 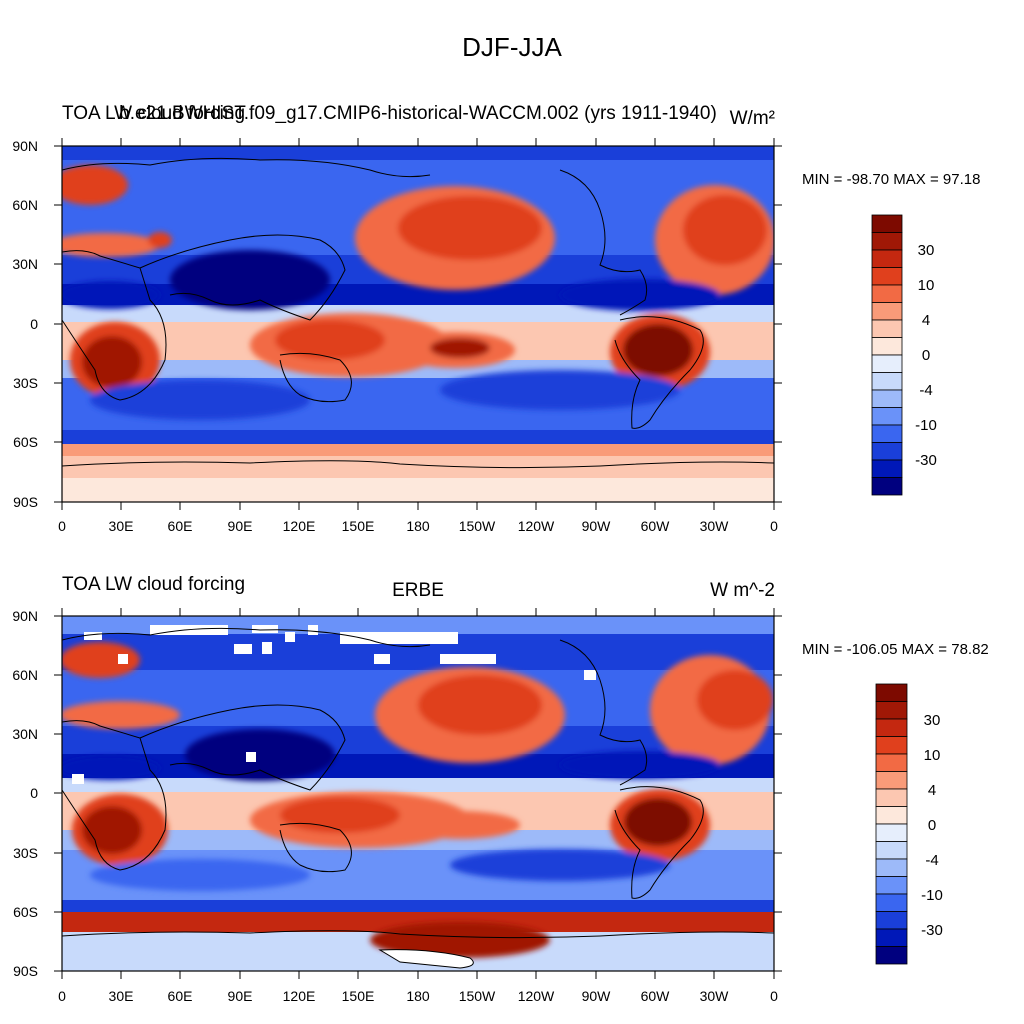 What do you see at coordinates (418, 590) in the screenshot?
I see `bottom-panel-center-title: ERBE` at bounding box center [418, 590].